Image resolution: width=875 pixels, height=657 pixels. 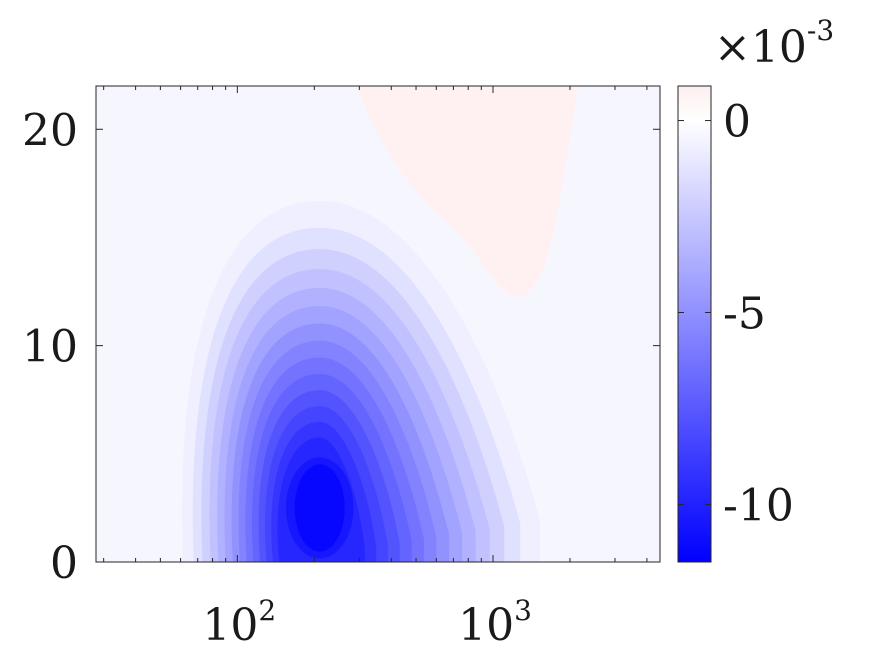 What do you see at coordinates (495, 622) in the screenshot?
I see `x-tick-label: 10³` at bounding box center [495, 622].